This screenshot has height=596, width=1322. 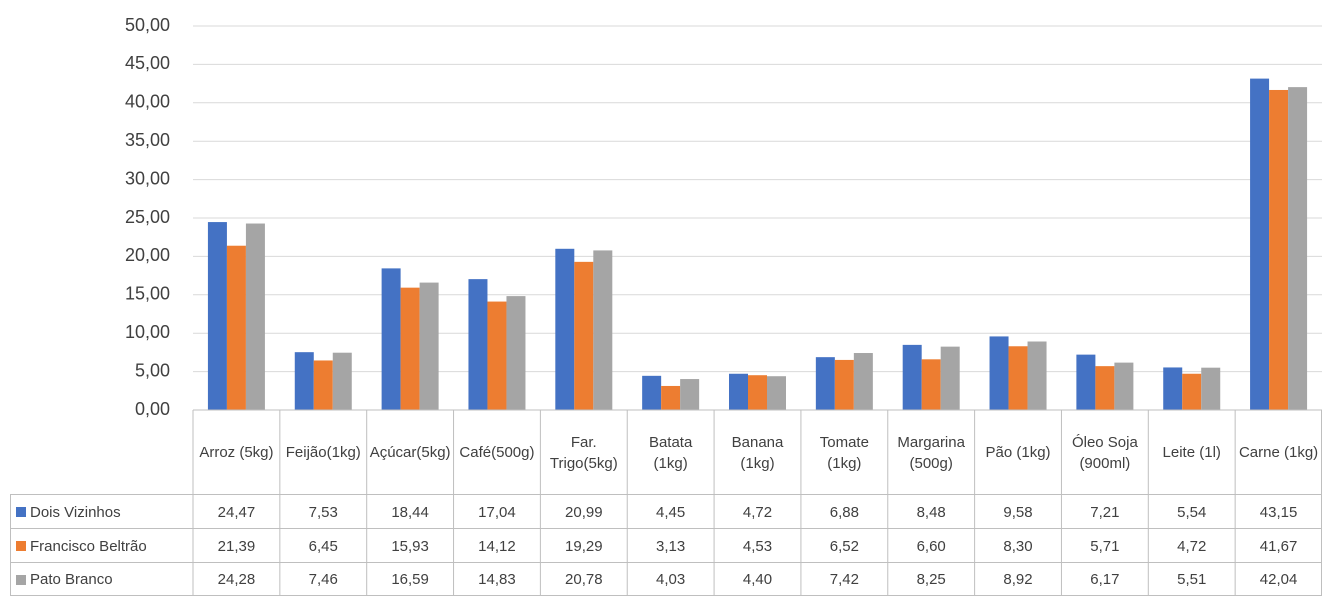 What do you see at coordinates (152, 409) in the screenshot?
I see `y-tick-label: 0,00` at bounding box center [152, 409].